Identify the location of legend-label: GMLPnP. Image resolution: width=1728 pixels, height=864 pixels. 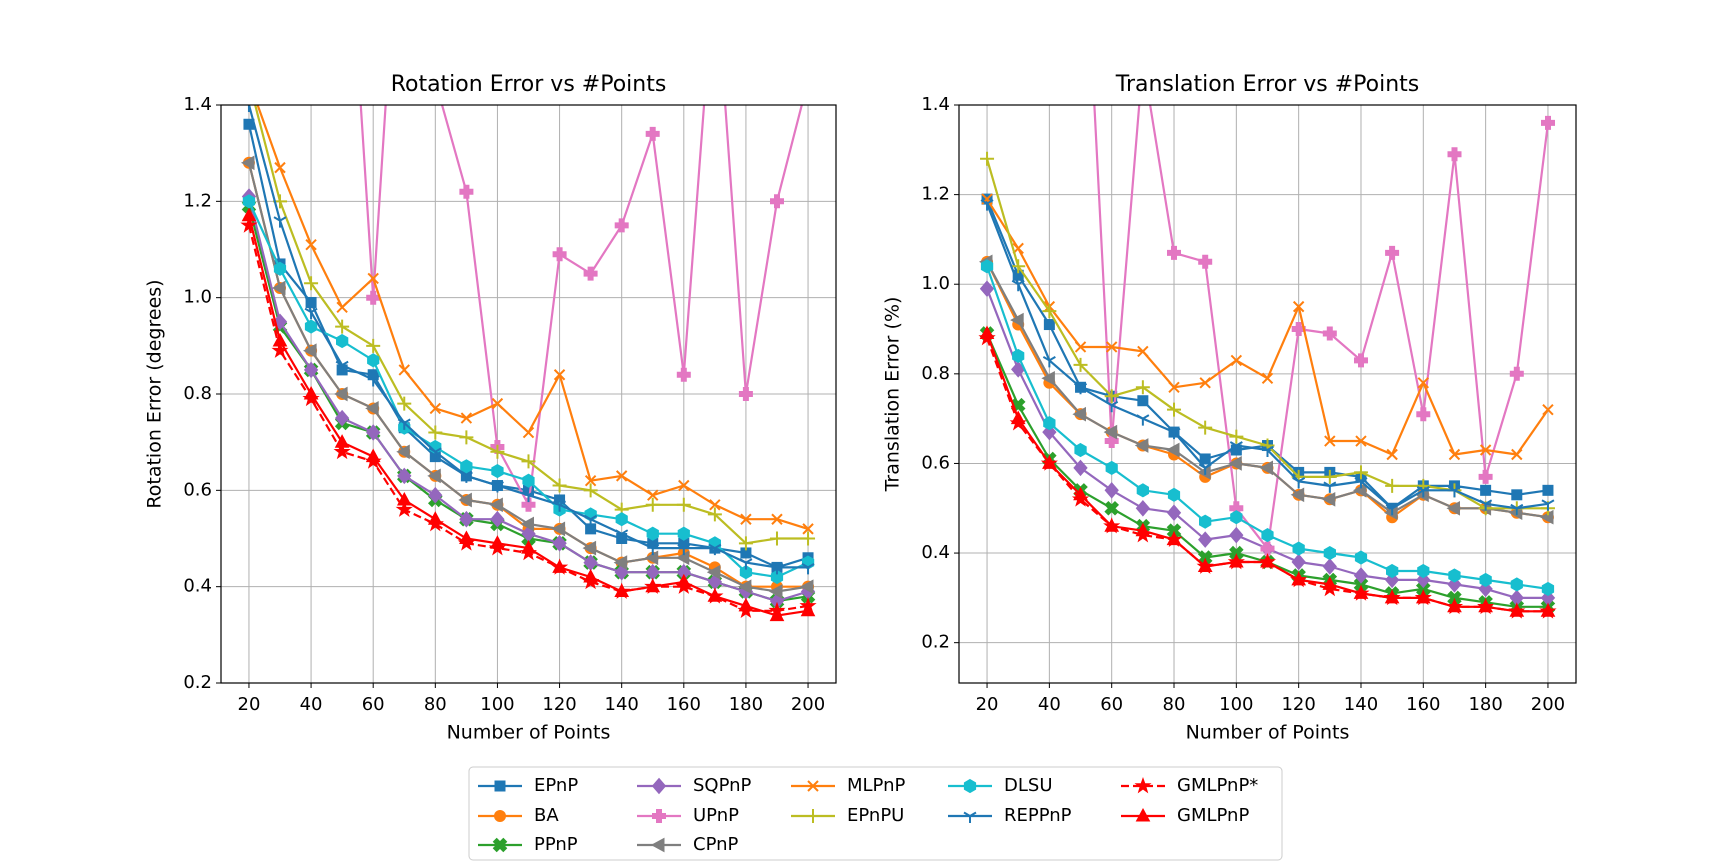
(1213, 815).